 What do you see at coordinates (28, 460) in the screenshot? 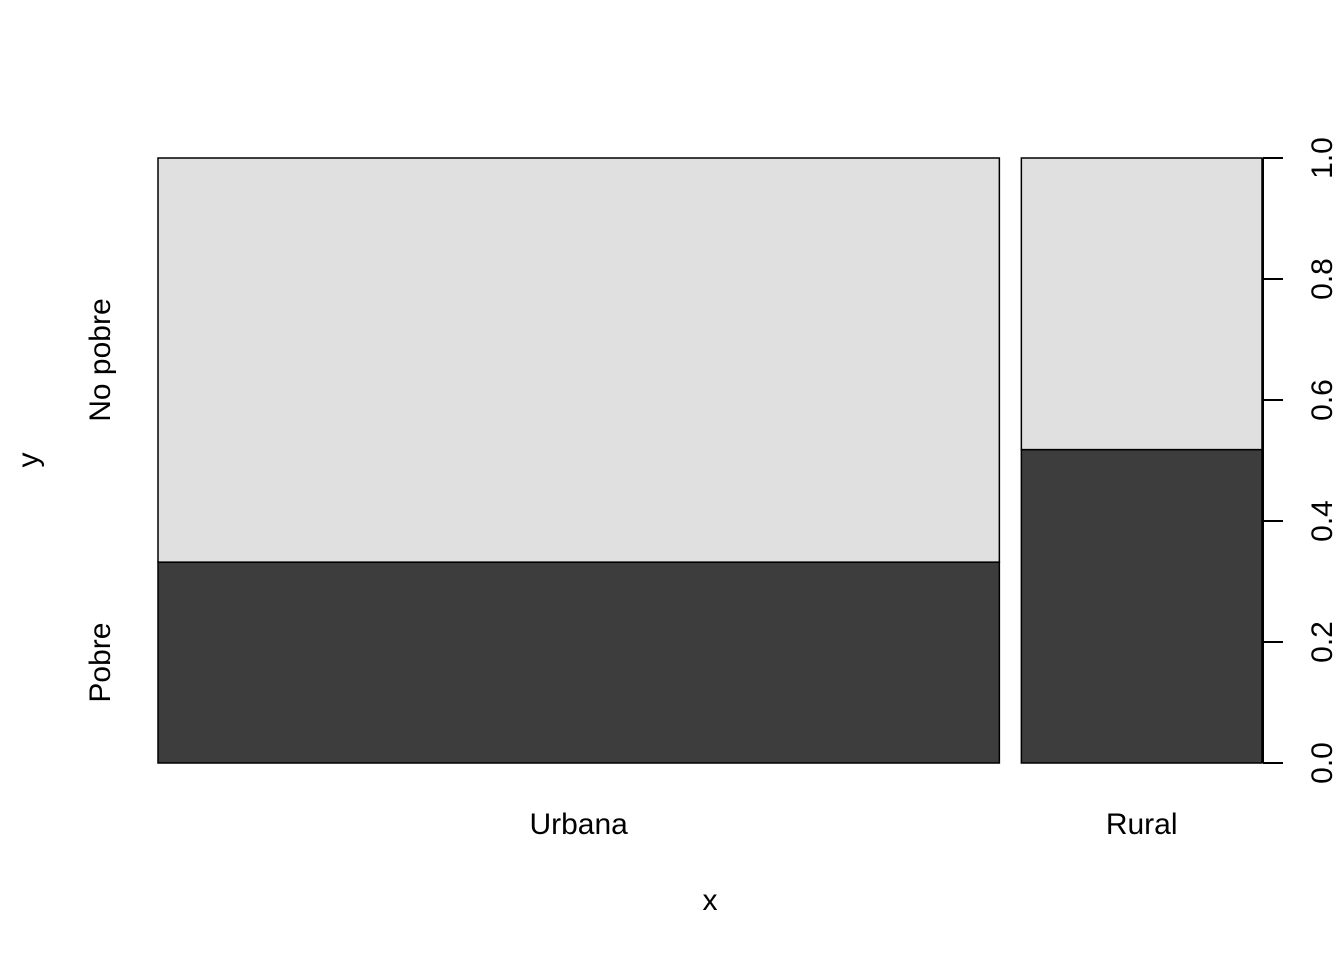
I see `y-axis-label: y` at bounding box center [28, 460].